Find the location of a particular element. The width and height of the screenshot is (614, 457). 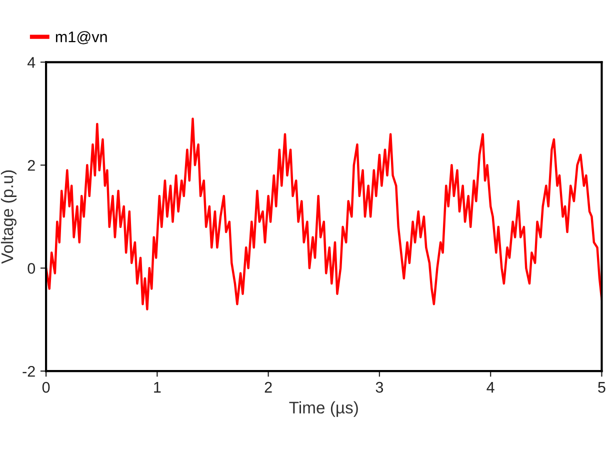

y-tick-label: 0 is located at coordinates (32, 268).